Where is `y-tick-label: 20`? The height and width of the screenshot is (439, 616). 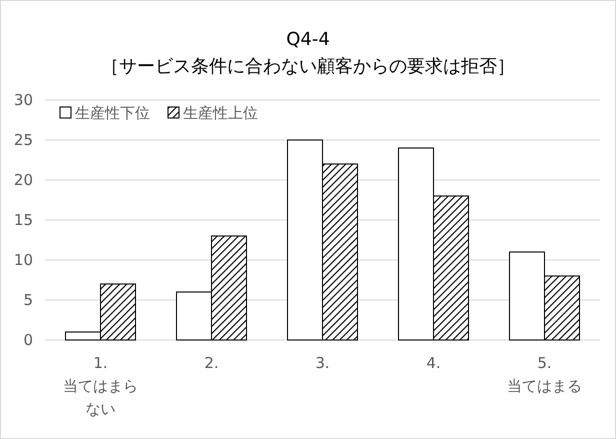
y-tick-label: 20 is located at coordinates (23, 180).